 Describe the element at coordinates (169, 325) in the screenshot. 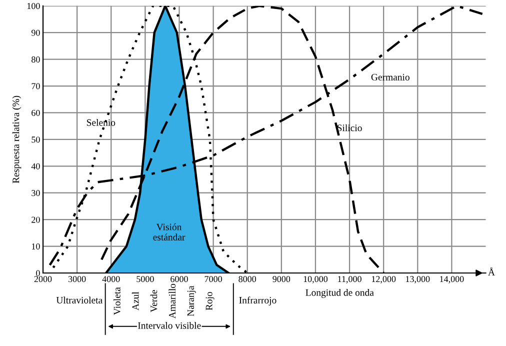

I see `text: Intervalo visible` at that location.